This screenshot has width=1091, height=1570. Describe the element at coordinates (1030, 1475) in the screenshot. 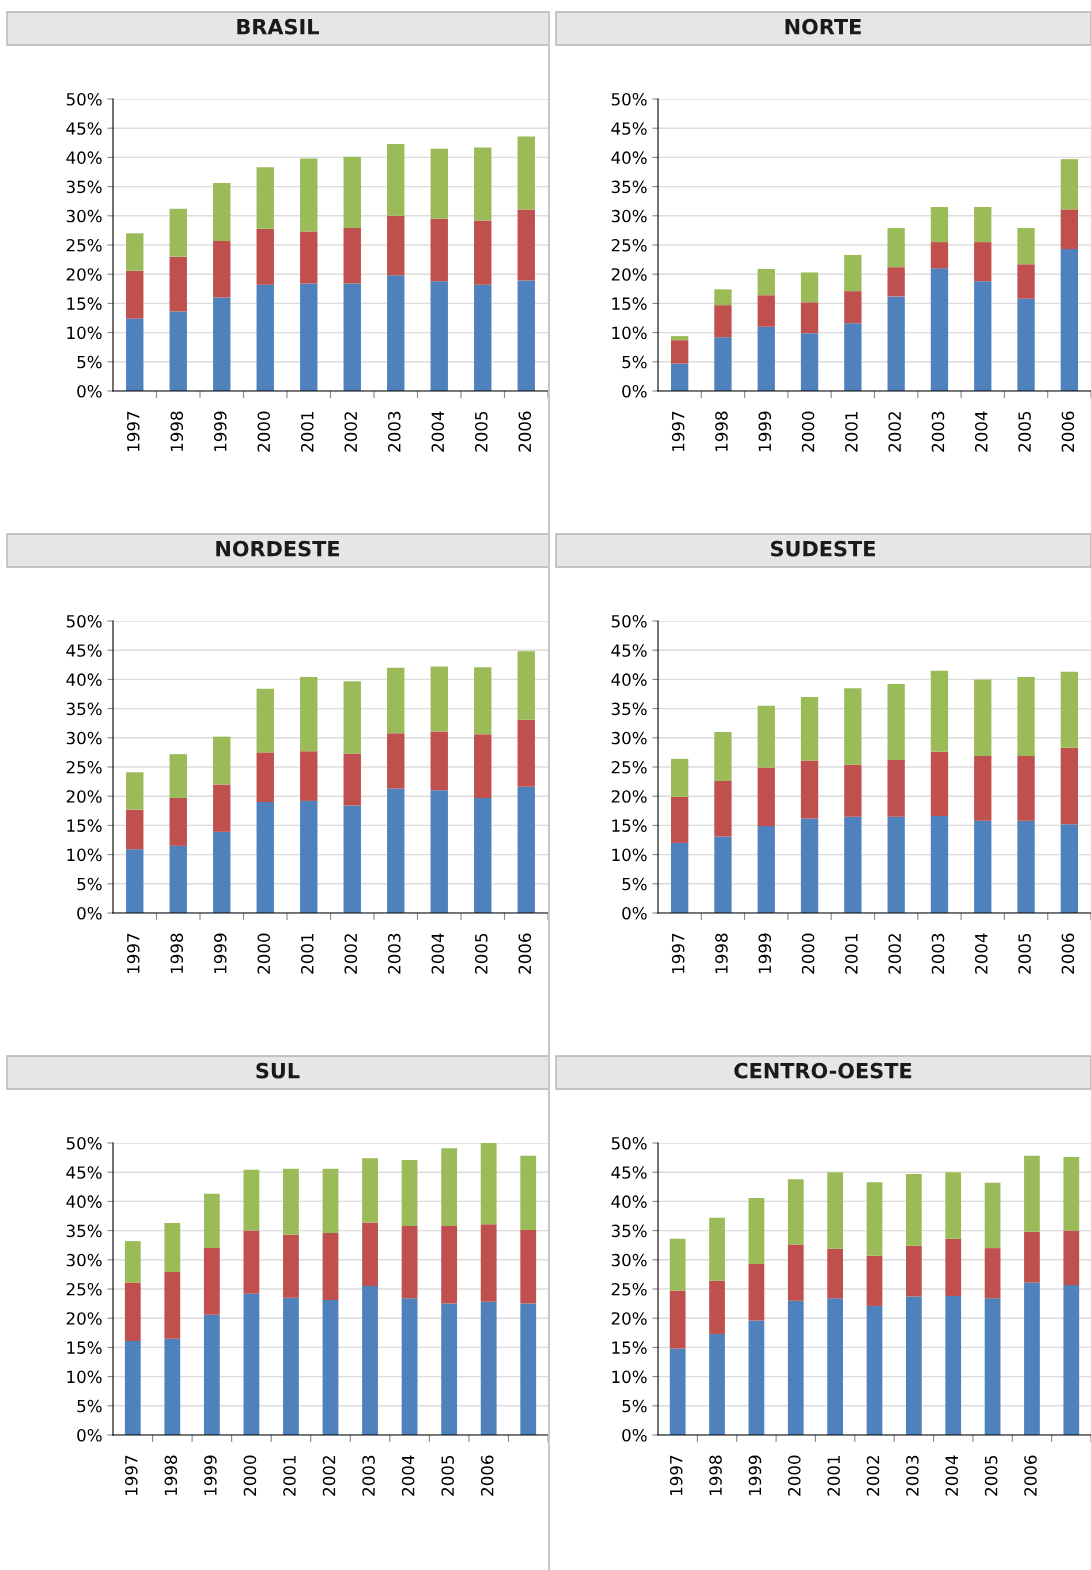

I see `x-tick-label: 2006` at that location.